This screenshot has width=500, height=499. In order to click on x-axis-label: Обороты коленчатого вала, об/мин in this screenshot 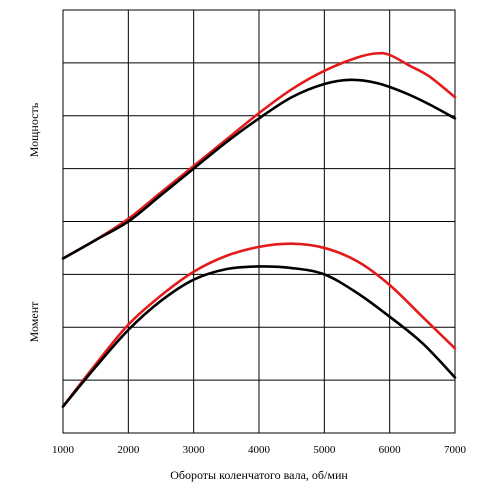, I will do `click(259, 475)`.